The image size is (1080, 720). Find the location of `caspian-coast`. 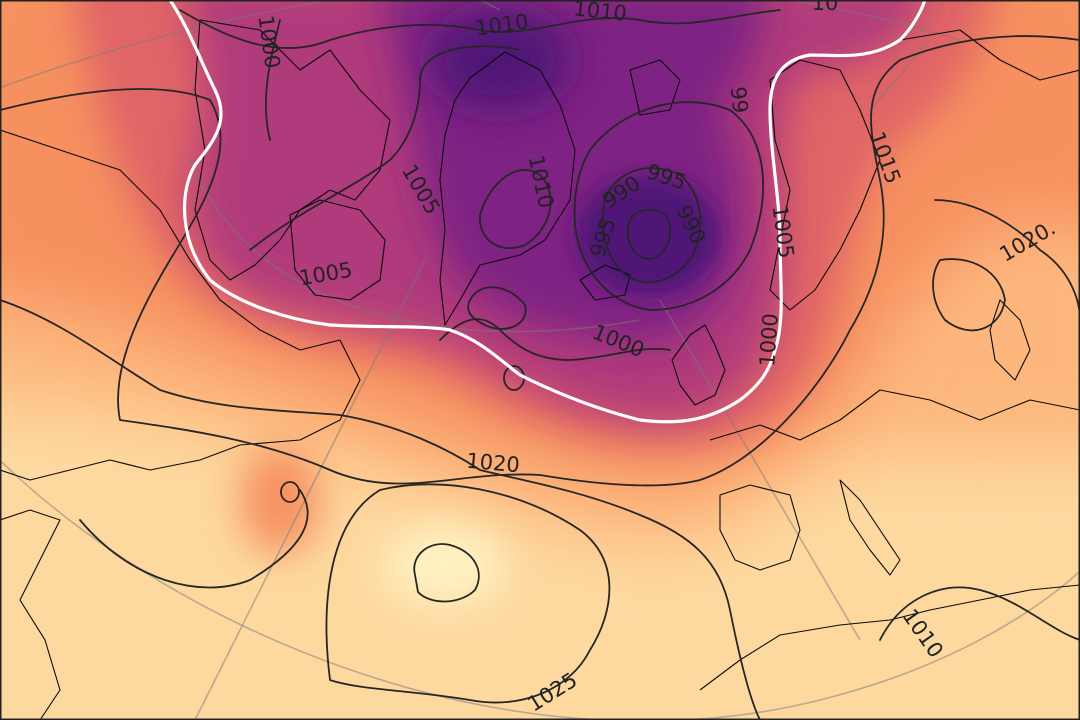

caspian-coast is located at coordinates (1010, 340).